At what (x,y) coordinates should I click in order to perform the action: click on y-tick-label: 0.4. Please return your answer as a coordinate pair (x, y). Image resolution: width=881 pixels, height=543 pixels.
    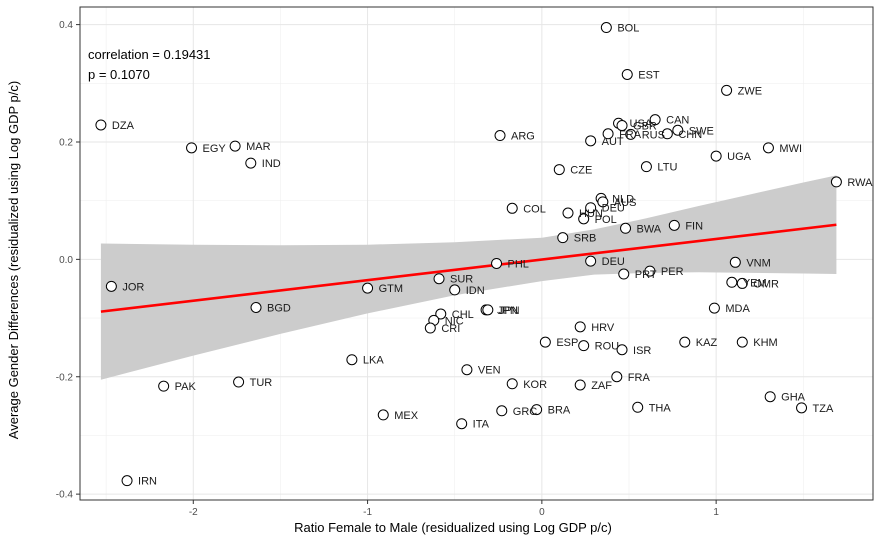
    Looking at the image, I should click on (66, 25).